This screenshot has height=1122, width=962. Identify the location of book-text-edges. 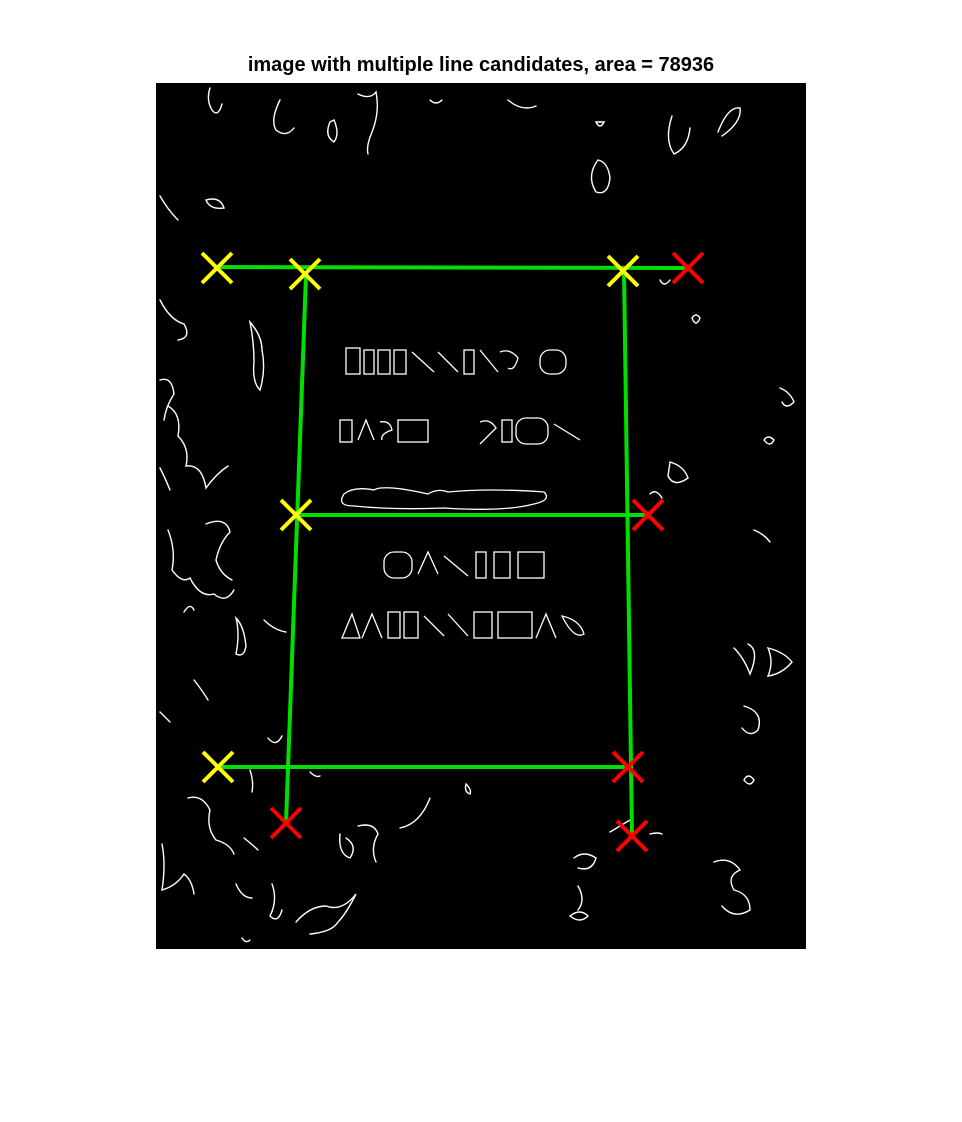
(462, 493).